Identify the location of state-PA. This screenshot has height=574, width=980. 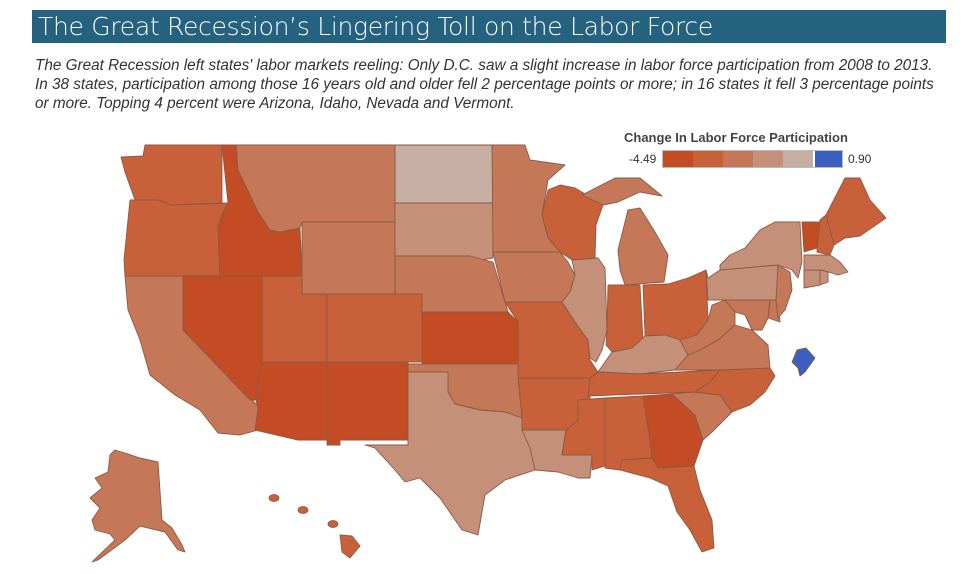
(742, 282).